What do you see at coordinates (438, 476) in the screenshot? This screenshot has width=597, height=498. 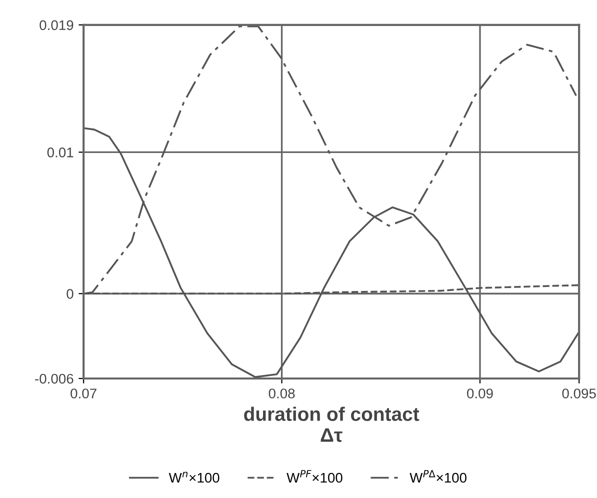 I see `legend-label: W$^{PΔ}$×100` at bounding box center [438, 476].